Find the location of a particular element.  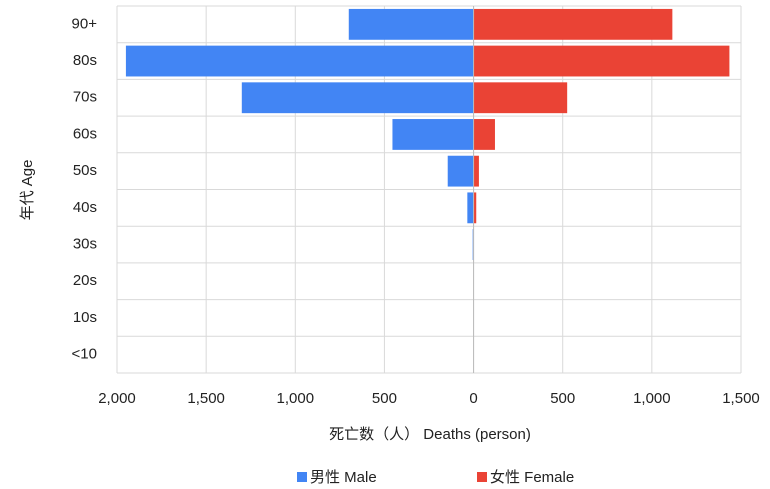

y-axis-title: 年代 Age is located at coordinates (27, 190).